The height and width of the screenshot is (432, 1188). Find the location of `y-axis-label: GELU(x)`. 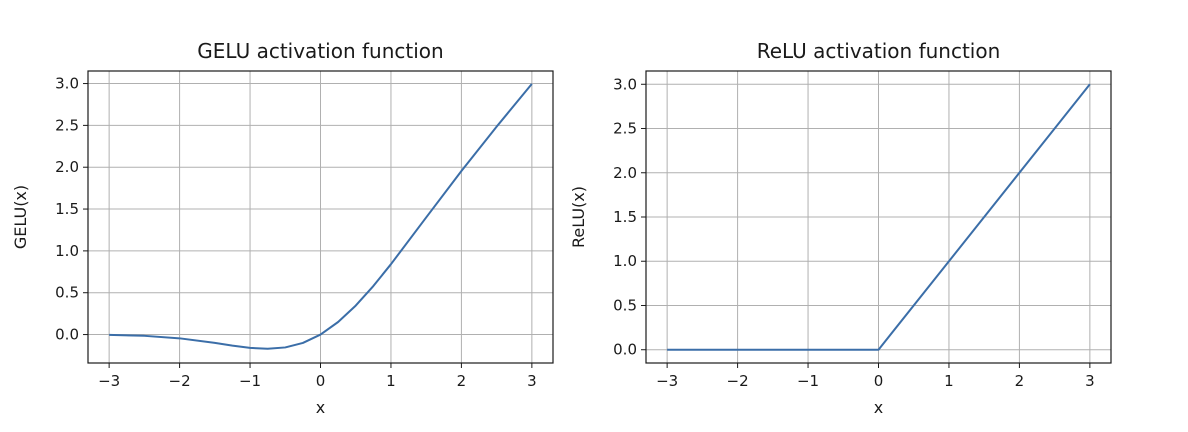

y-axis-label: GELU(x) is located at coordinates (20, 217).